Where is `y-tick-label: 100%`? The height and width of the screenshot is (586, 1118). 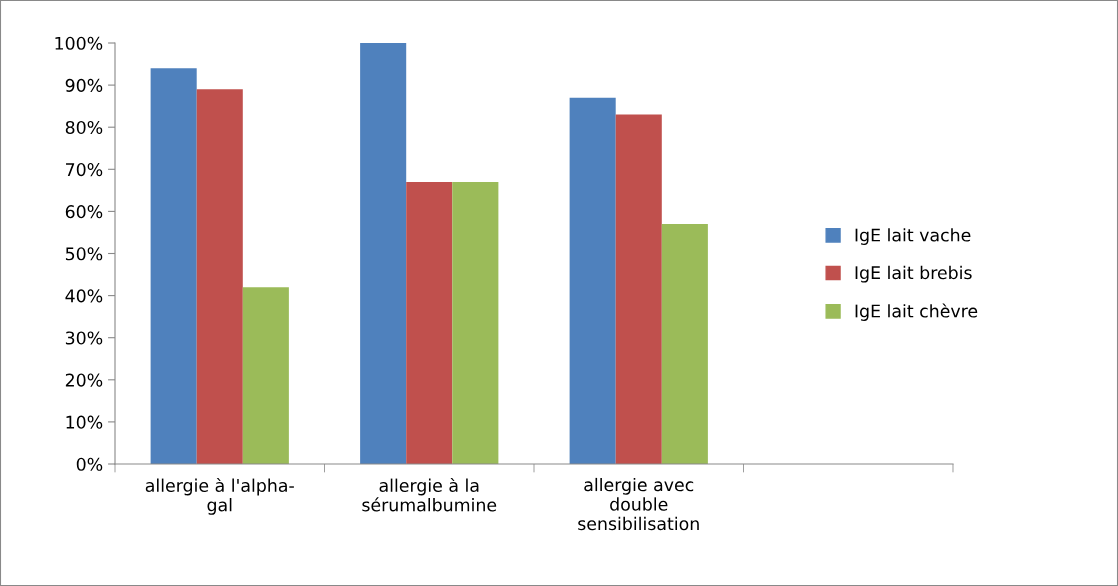 y-tick-label: 100% is located at coordinates (79, 43).